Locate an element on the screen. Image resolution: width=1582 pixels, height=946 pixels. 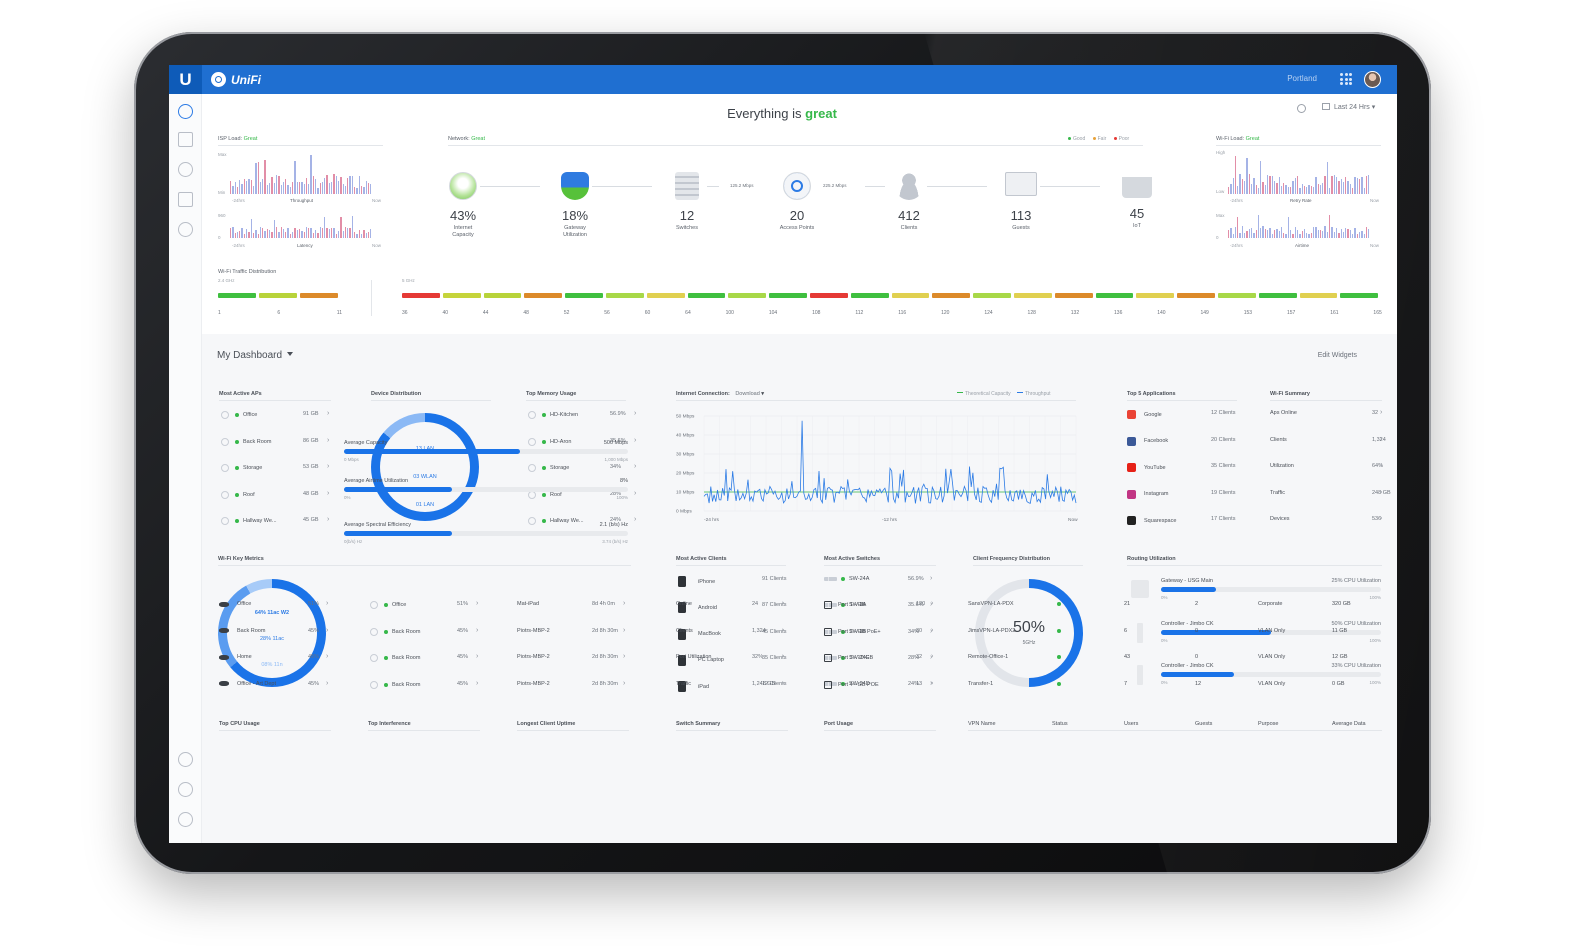
switch-row: SW-24E is located at coordinates (846, 658).